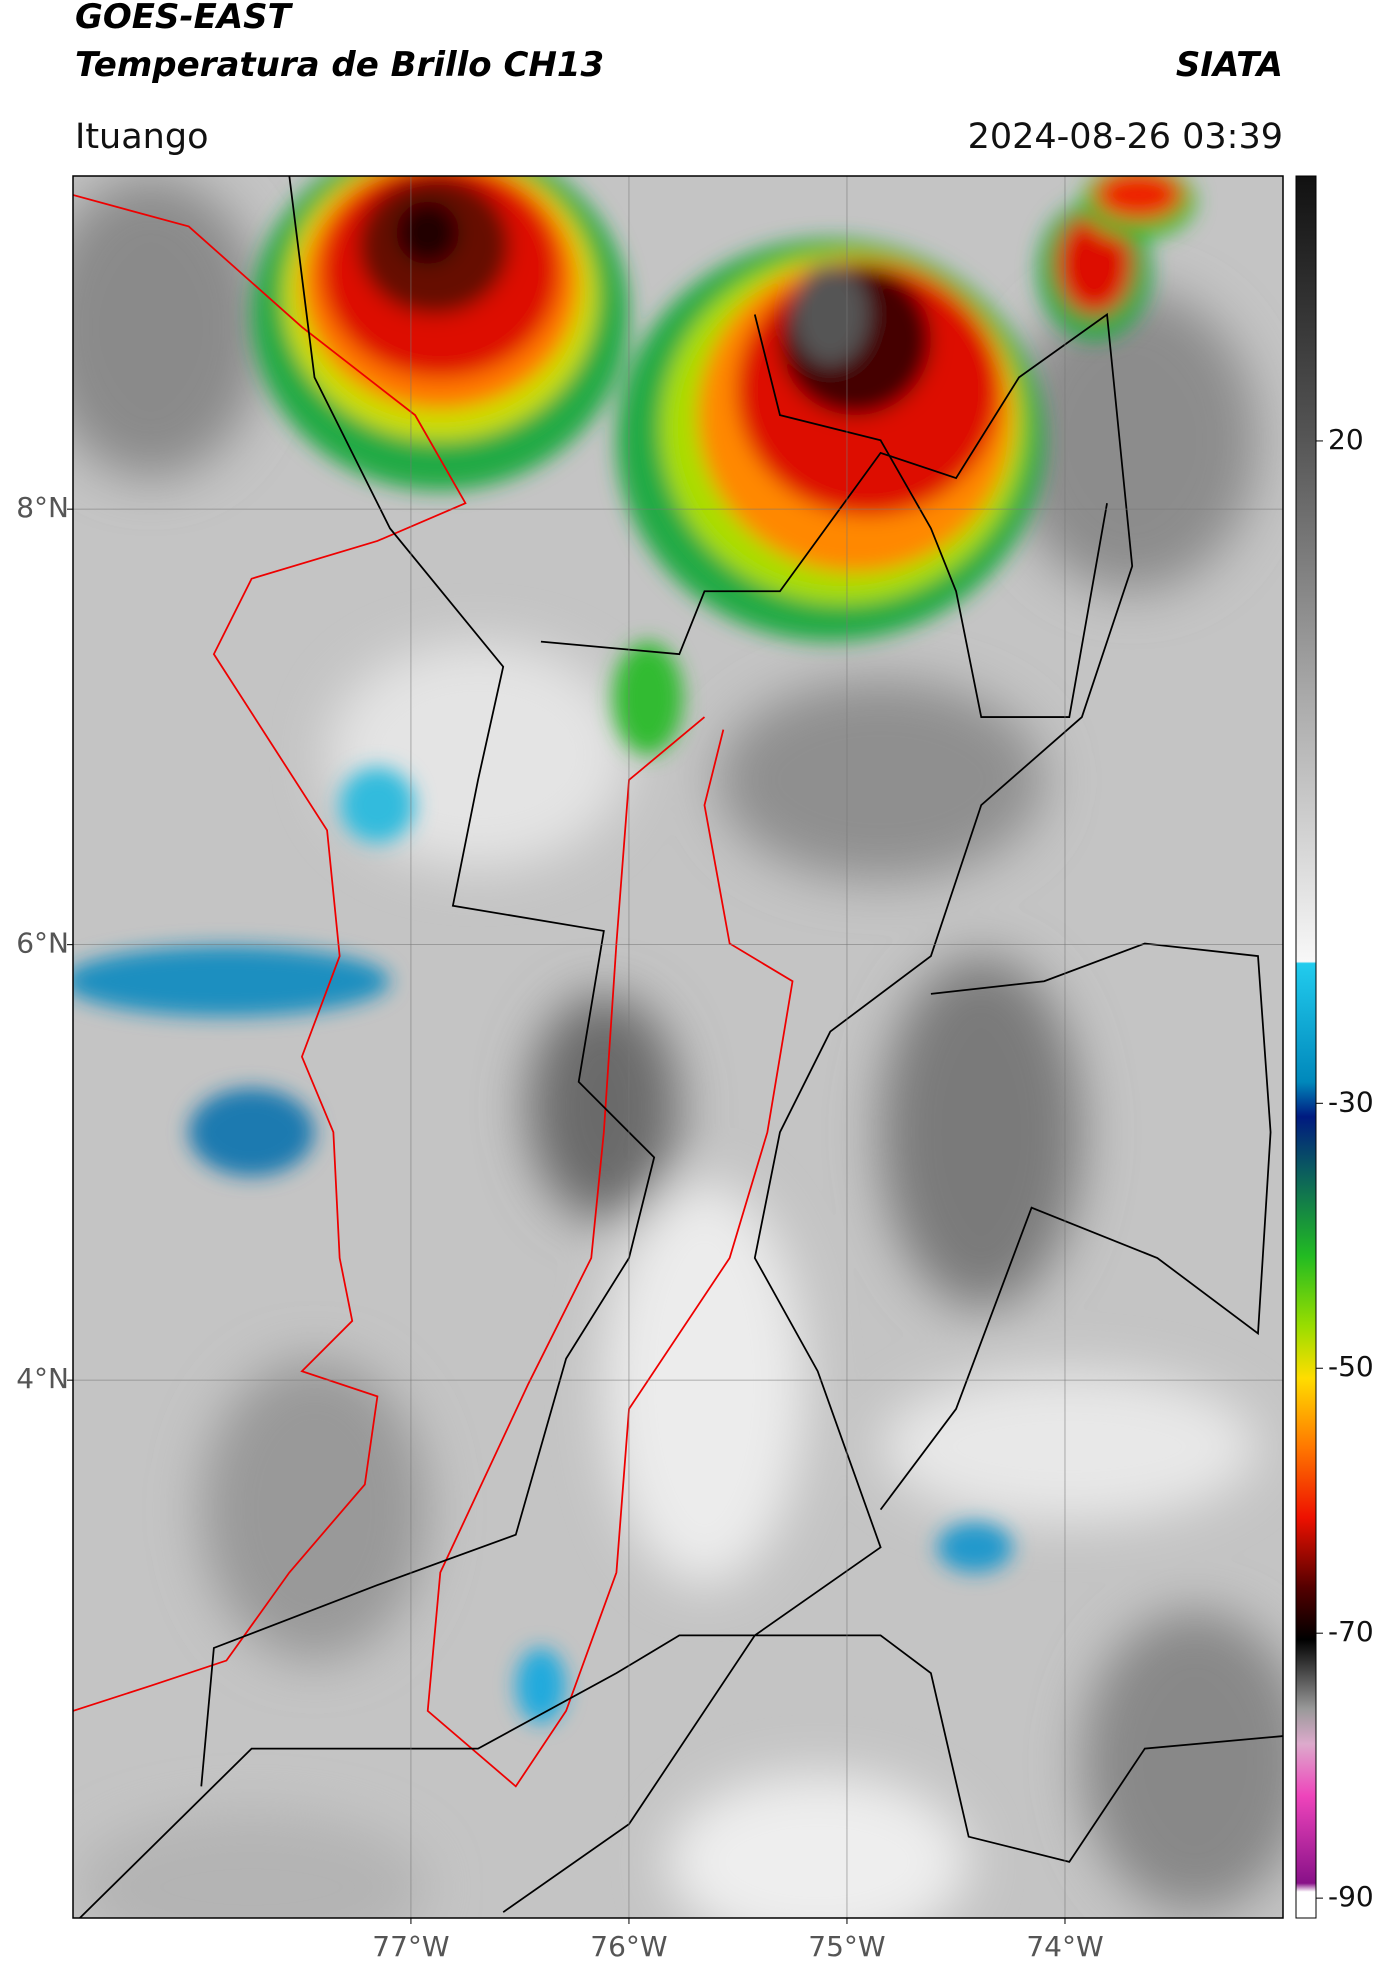 The image size is (1384, 1981). What do you see at coordinates (42, 943) in the screenshot?
I see `y-tick-label: 6°N` at bounding box center [42, 943].